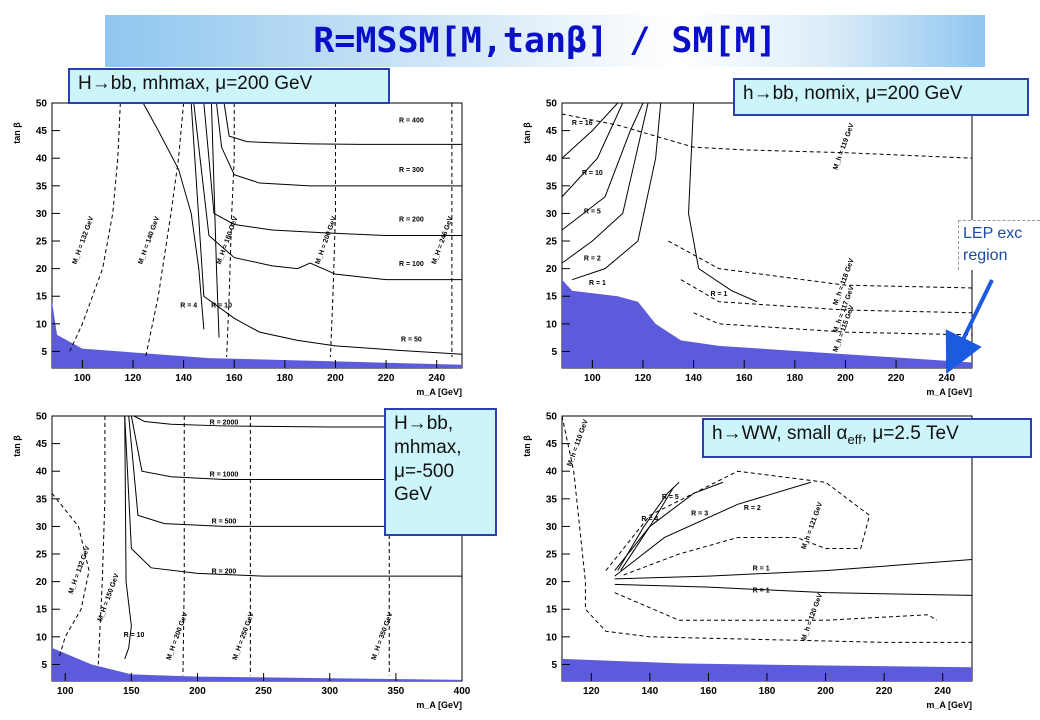 This screenshot has height=720, width=1040. Describe the element at coordinates (462, 691) in the screenshot. I see `x-tick-label: 400` at that location.